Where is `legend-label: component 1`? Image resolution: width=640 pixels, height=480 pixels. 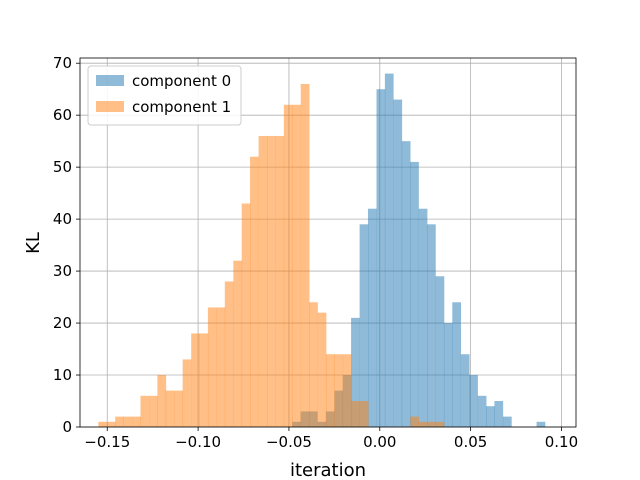 legend-label: component 1 is located at coordinates (181, 107).